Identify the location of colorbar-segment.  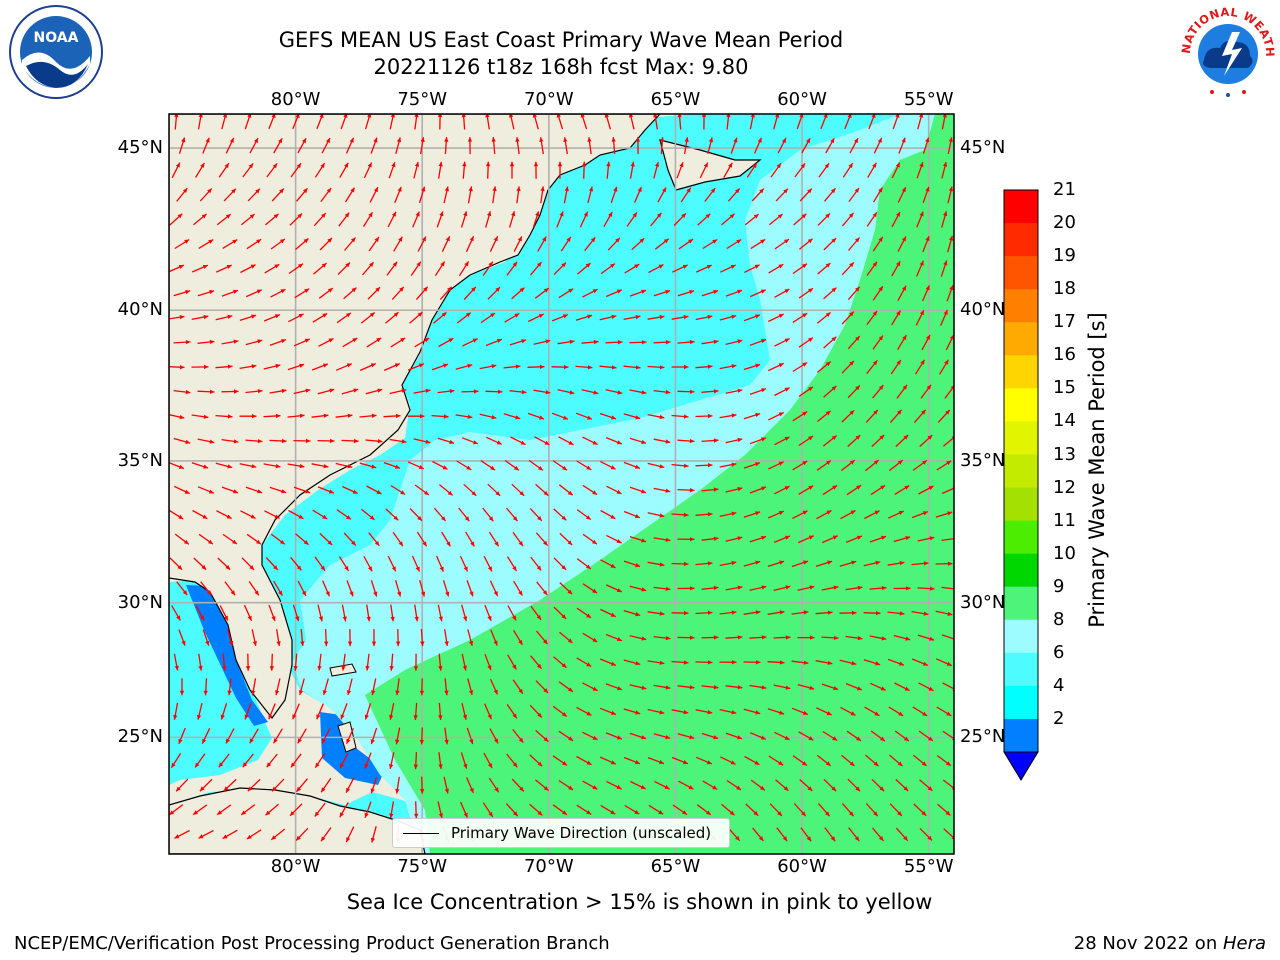
(1021, 405).